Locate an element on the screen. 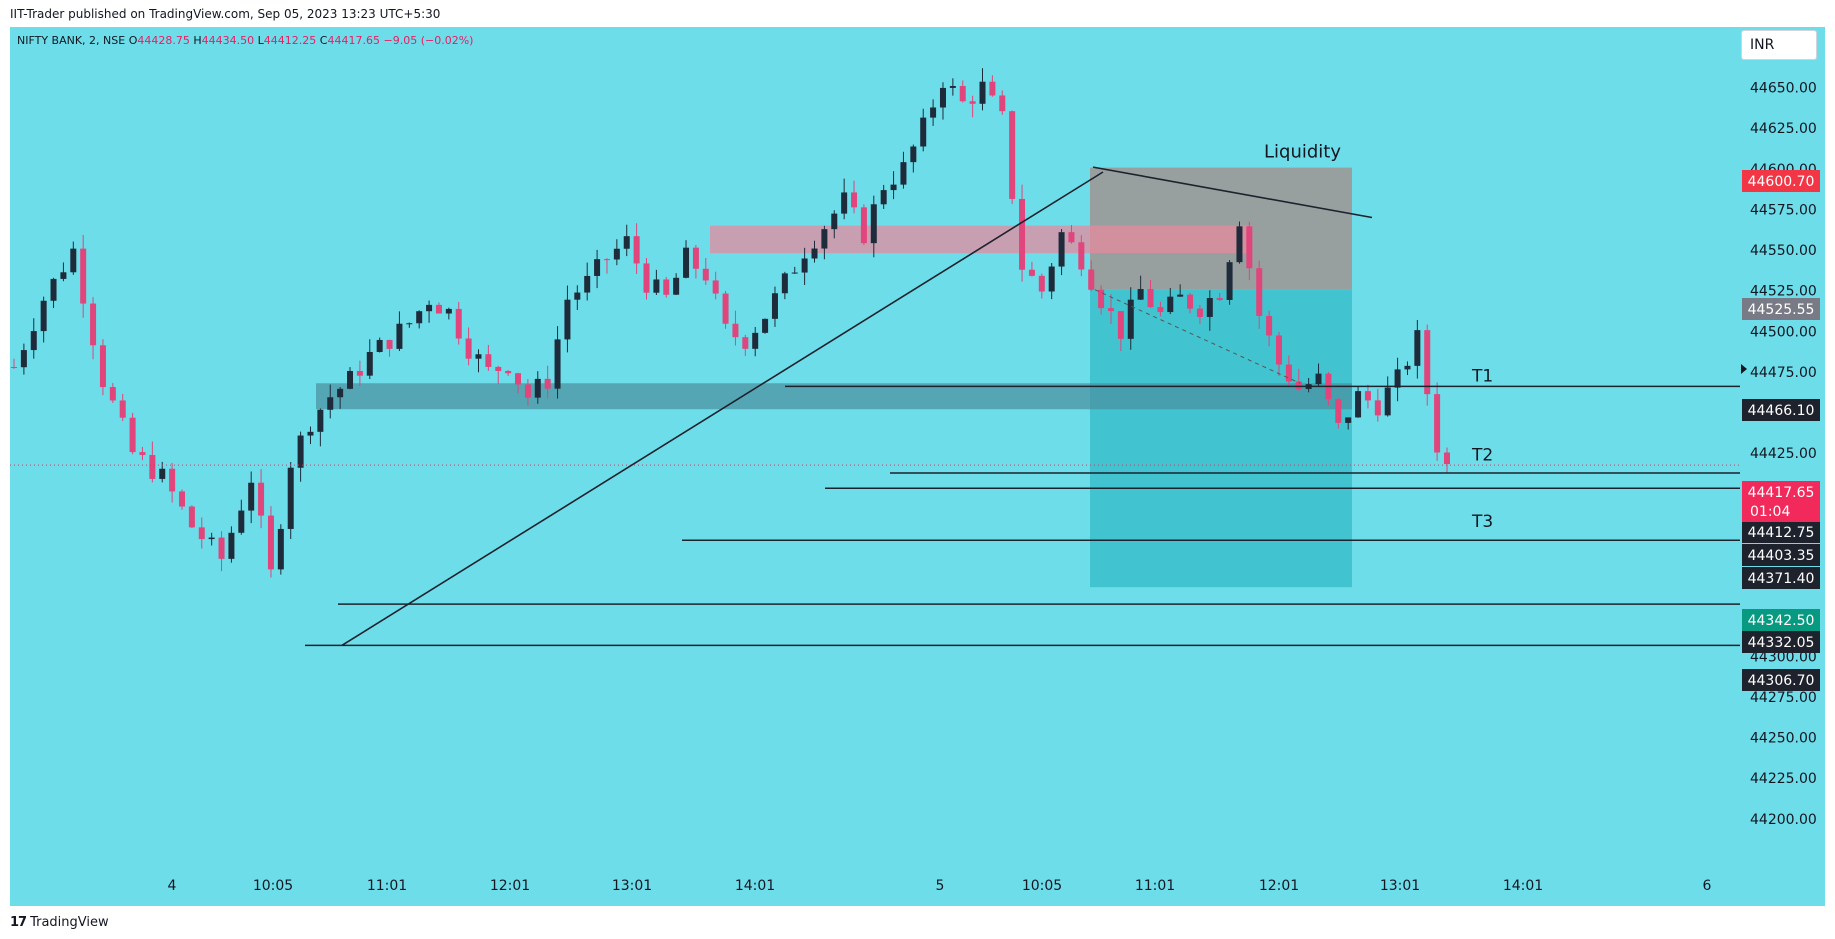  close-value: 44417.65 is located at coordinates (353, 40).